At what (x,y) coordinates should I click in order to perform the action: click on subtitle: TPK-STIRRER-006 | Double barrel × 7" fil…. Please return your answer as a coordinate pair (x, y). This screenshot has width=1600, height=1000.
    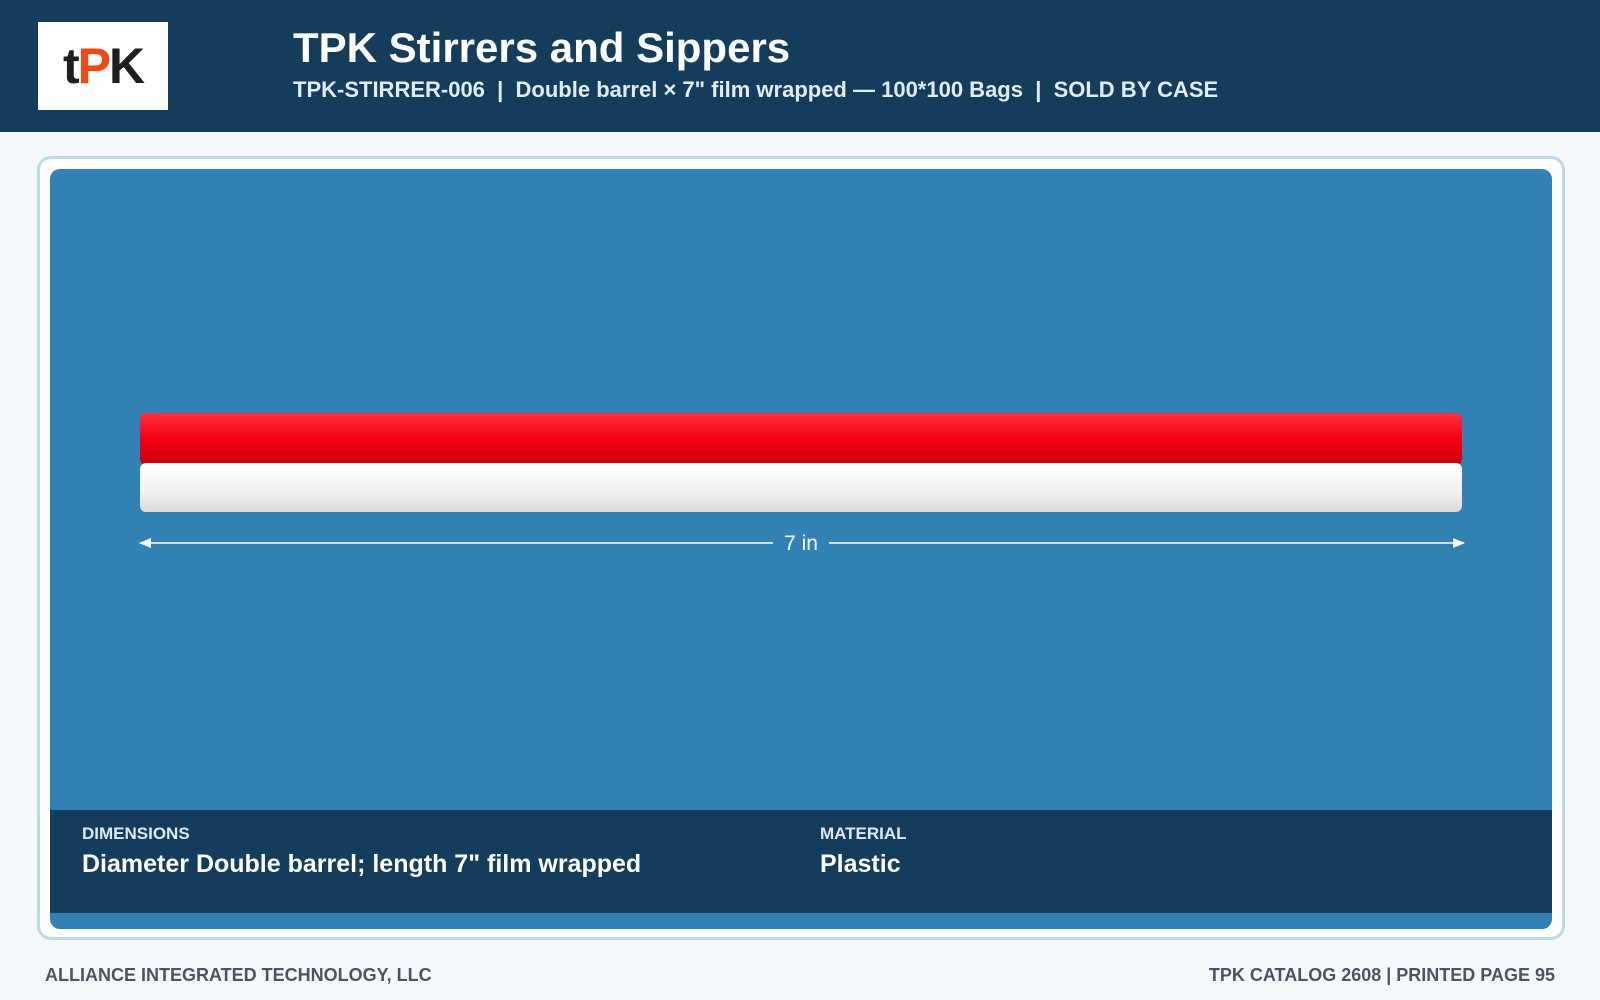
    Looking at the image, I should click on (756, 89).